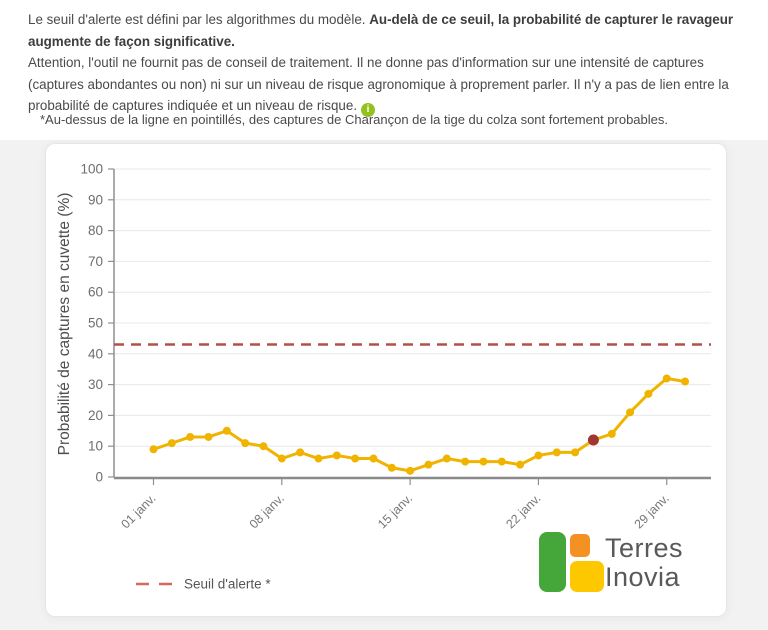 The width and height of the screenshot is (768, 630). I want to click on y-tick-label: 20, so click(95, 415).